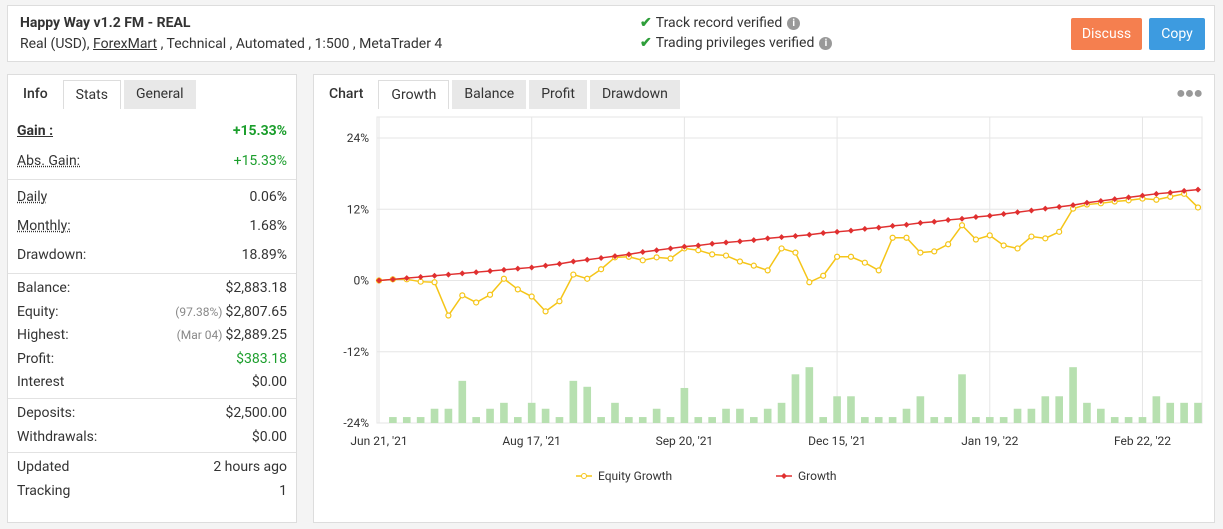  I want to click on stat-label: Gain :, so click(35, 131).